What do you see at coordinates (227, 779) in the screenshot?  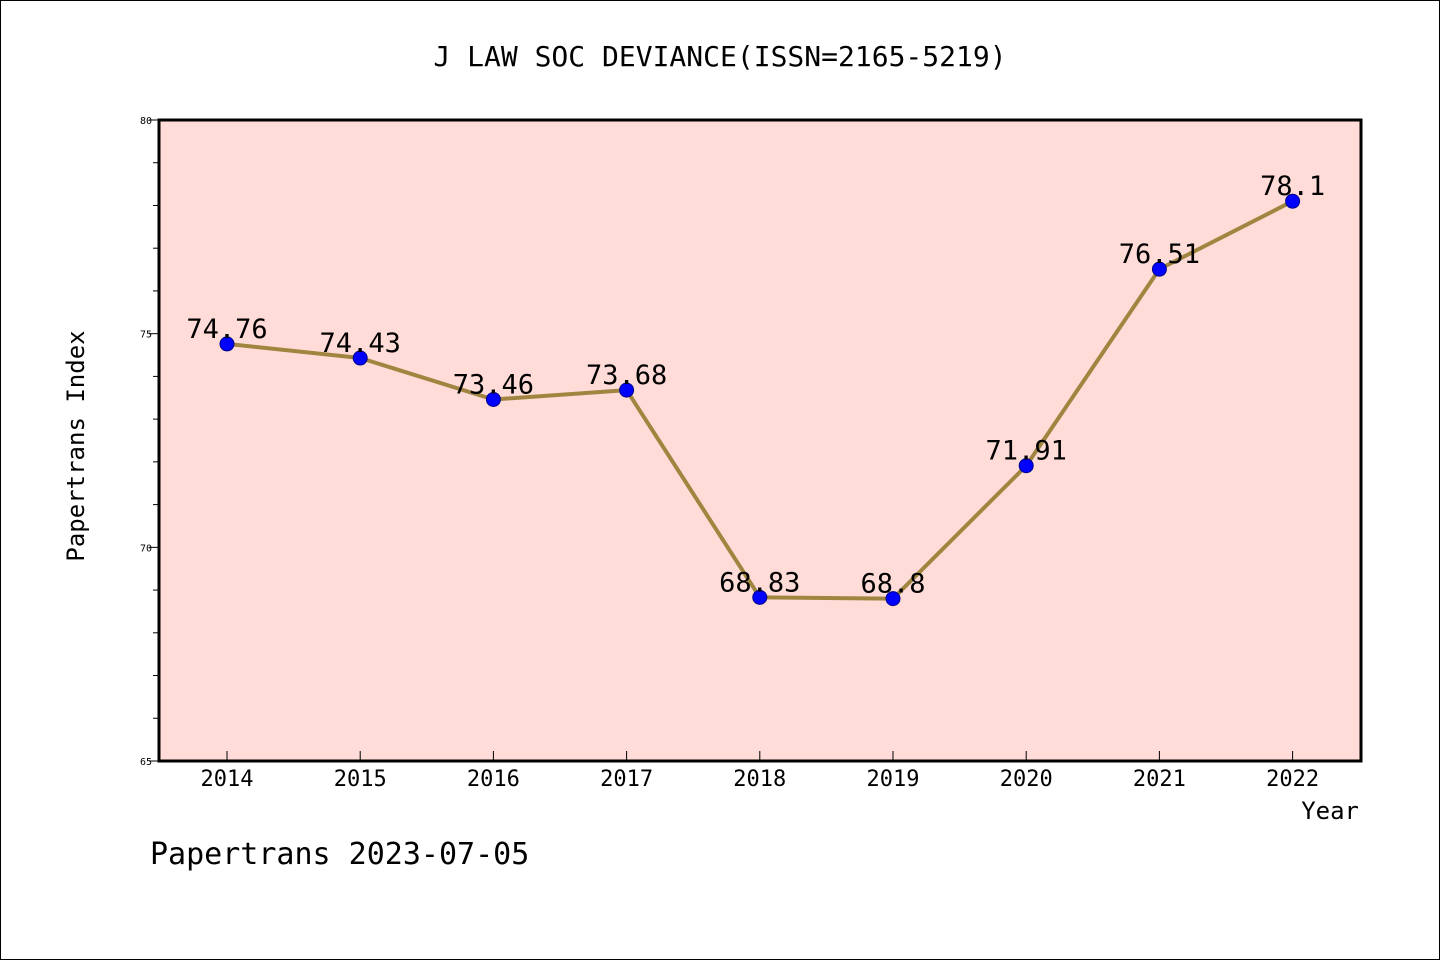 I see `x-tick-label: 2014` at bounding box center [227, 779].